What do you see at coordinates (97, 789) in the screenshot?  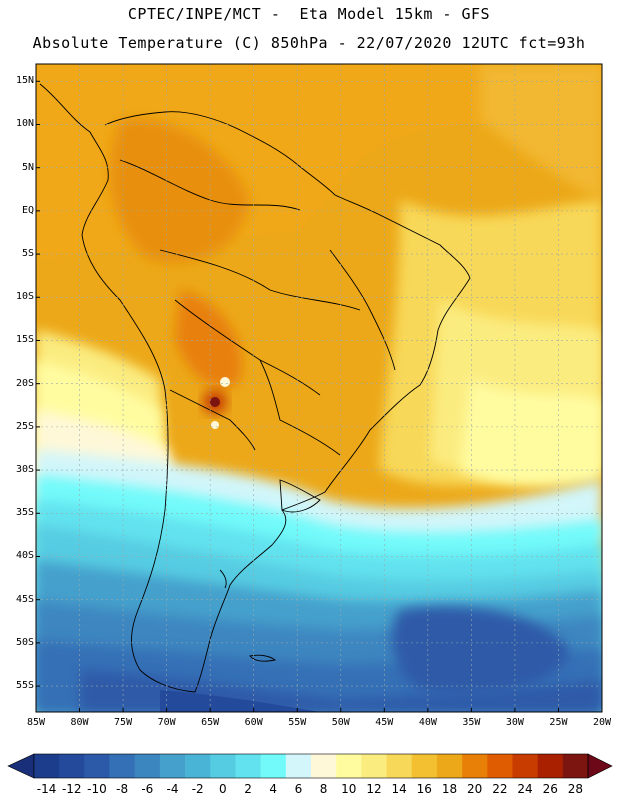 I see `colorbar-label: -10` at bounding box center [97, 789].